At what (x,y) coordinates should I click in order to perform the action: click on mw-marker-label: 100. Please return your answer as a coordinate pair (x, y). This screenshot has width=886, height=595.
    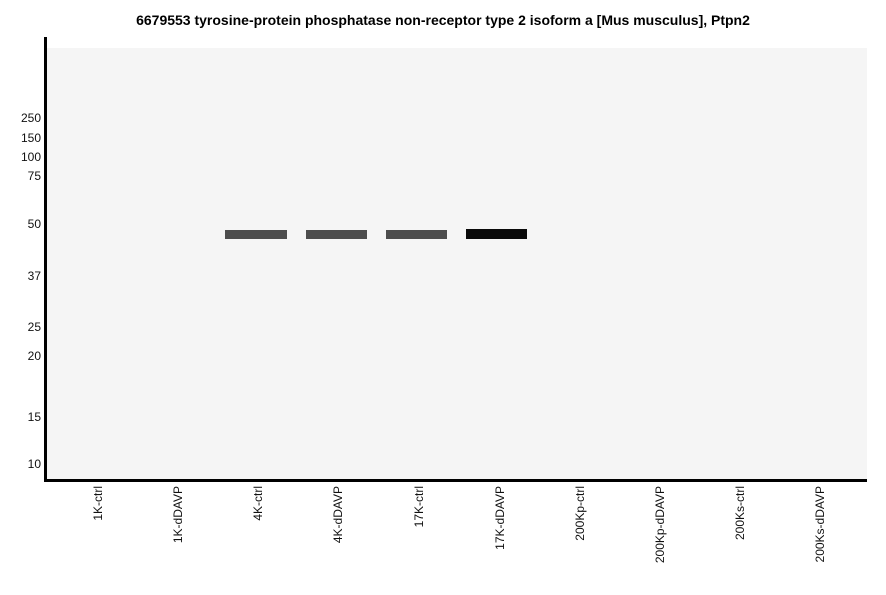
    Looking at the image, I should click on (30, 157).